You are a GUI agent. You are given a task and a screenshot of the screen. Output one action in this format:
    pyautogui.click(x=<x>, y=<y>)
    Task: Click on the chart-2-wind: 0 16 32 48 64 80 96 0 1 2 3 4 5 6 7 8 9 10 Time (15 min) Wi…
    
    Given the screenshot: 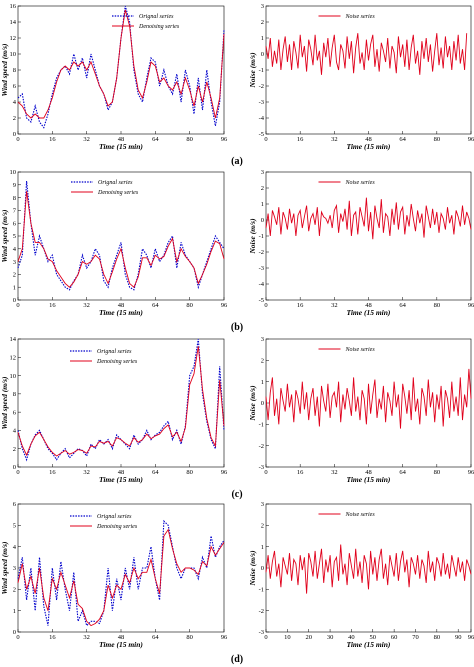 What is the action you would take?
    pyautogui.click(x=114, y=243)
    